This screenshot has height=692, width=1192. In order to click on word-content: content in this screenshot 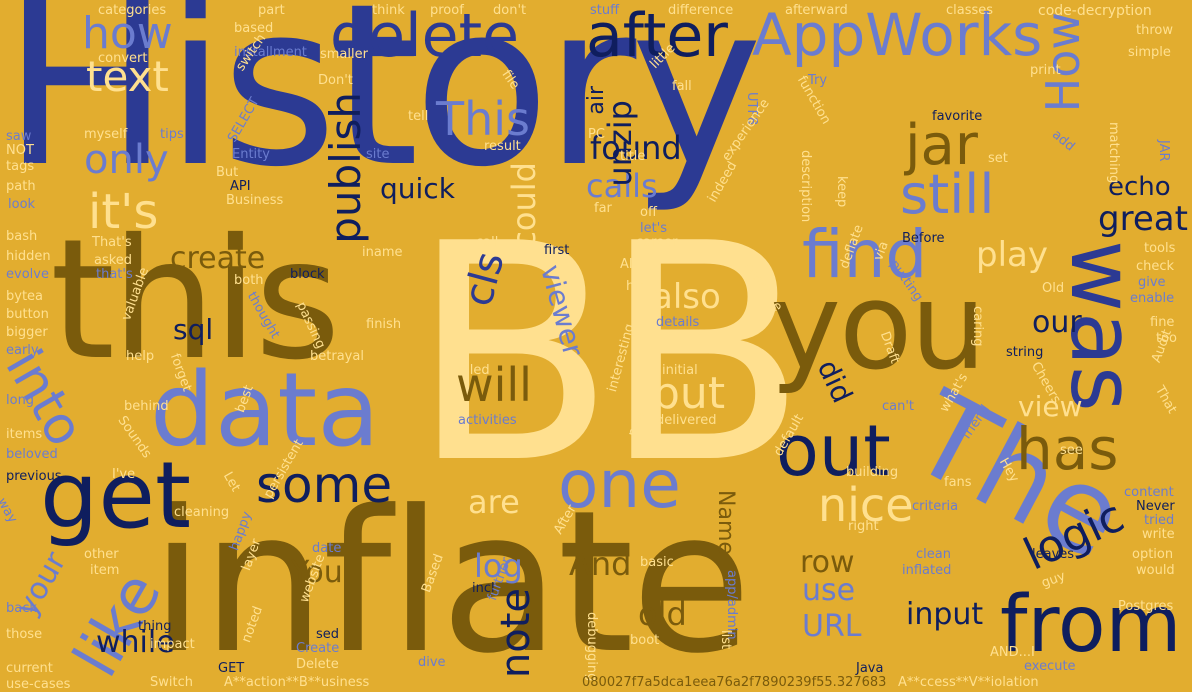, I will do `click(1149, 492)`.